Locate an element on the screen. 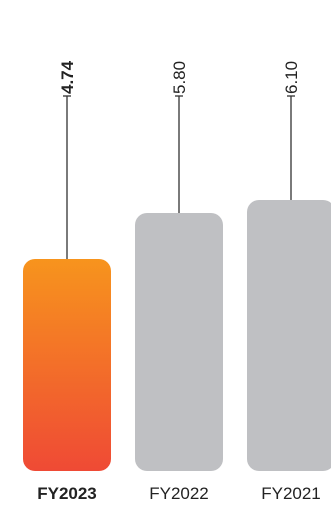 This screenshot has width=331, height=511. category-label-fy2023: FY2023 is located at coordinates (67, 493).